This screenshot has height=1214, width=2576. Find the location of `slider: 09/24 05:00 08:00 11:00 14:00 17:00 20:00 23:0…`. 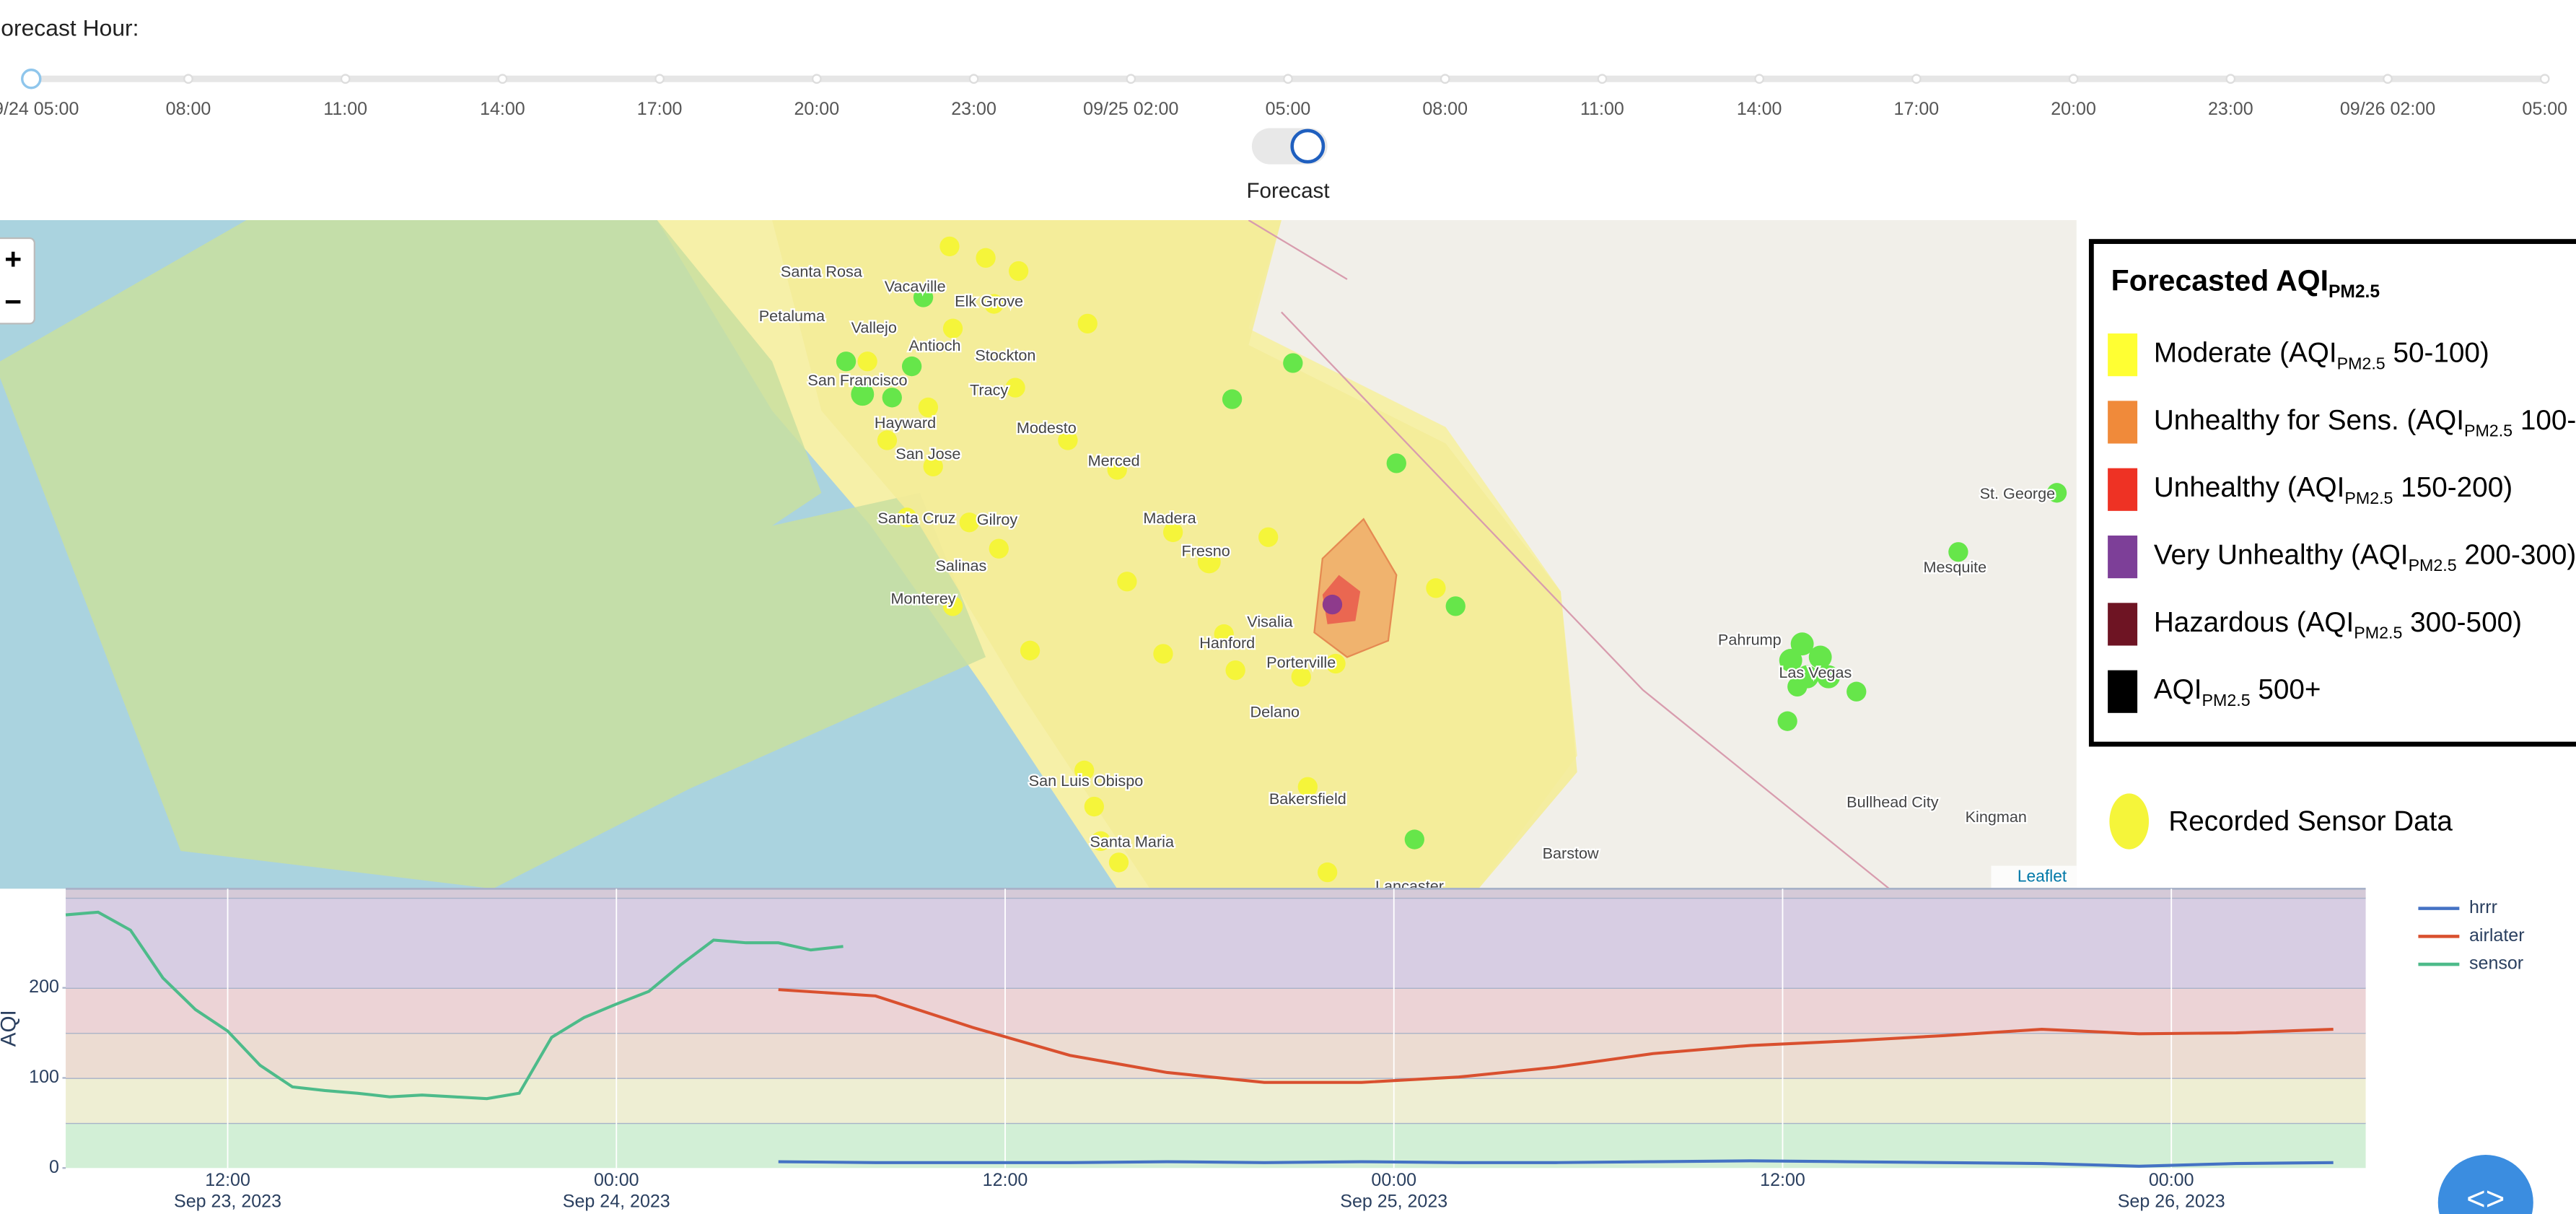

slider: 09/24 05:00 08:00 11:00 14:00 17:00 20:00 23:0… is located at coordinates (1283, 97).